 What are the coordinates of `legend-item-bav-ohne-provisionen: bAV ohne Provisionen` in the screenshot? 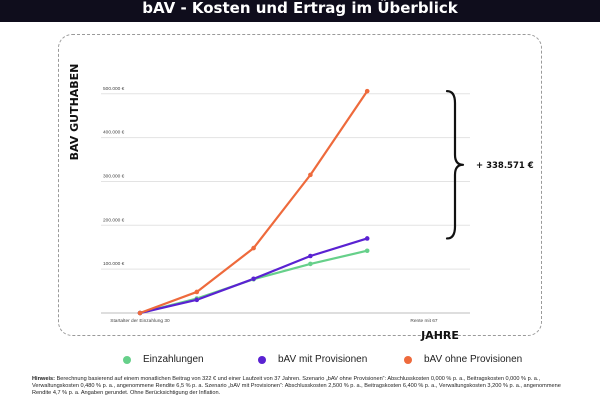 It's located at (463, 359).